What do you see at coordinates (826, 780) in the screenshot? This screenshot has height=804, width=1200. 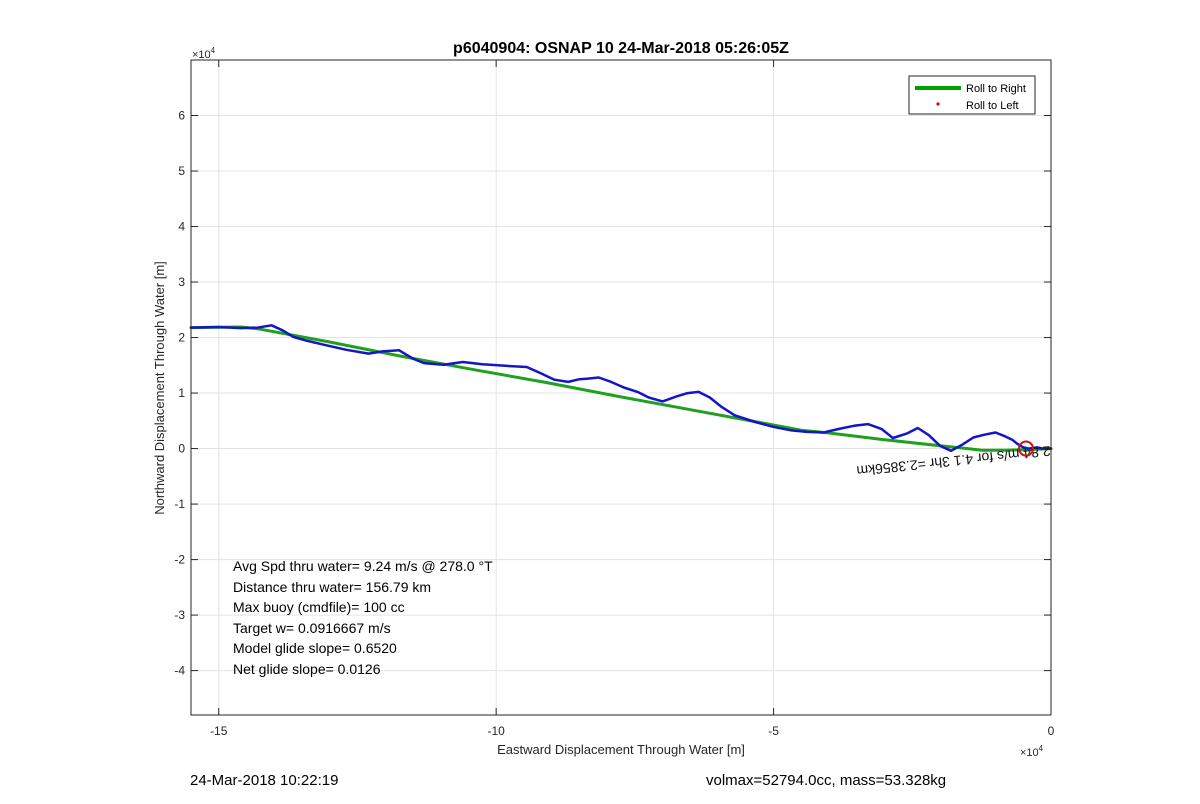 I see `footer-summary: volmax=52794.0cc, mass=53.328kg` at bounding box center [826, 780].